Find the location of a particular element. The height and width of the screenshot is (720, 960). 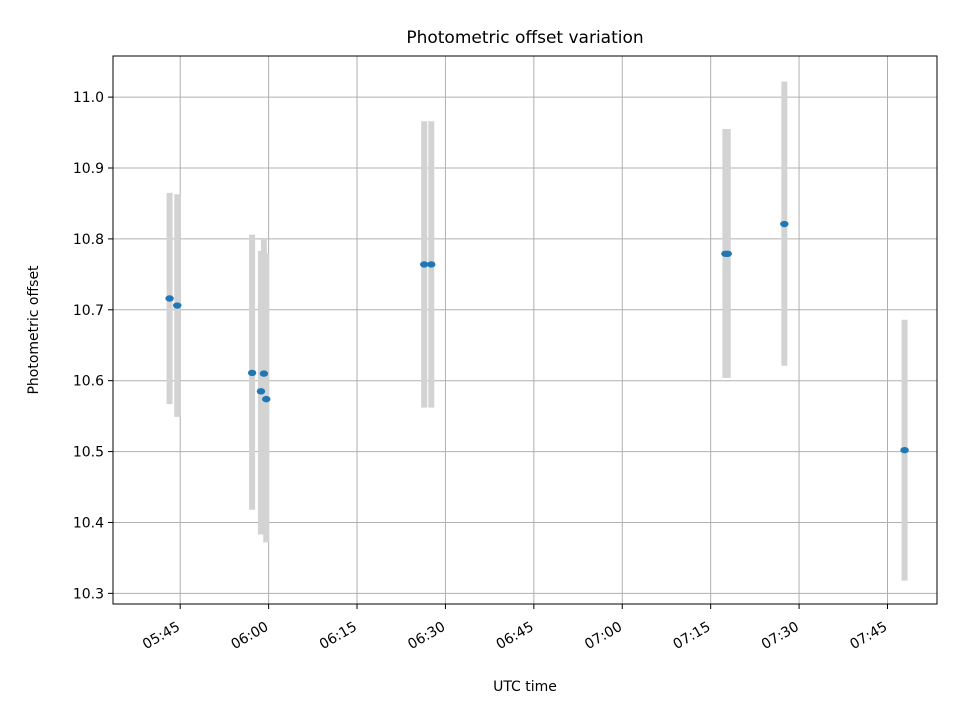

y-tick-label: 10.8 is located at coordinates (88, 240).